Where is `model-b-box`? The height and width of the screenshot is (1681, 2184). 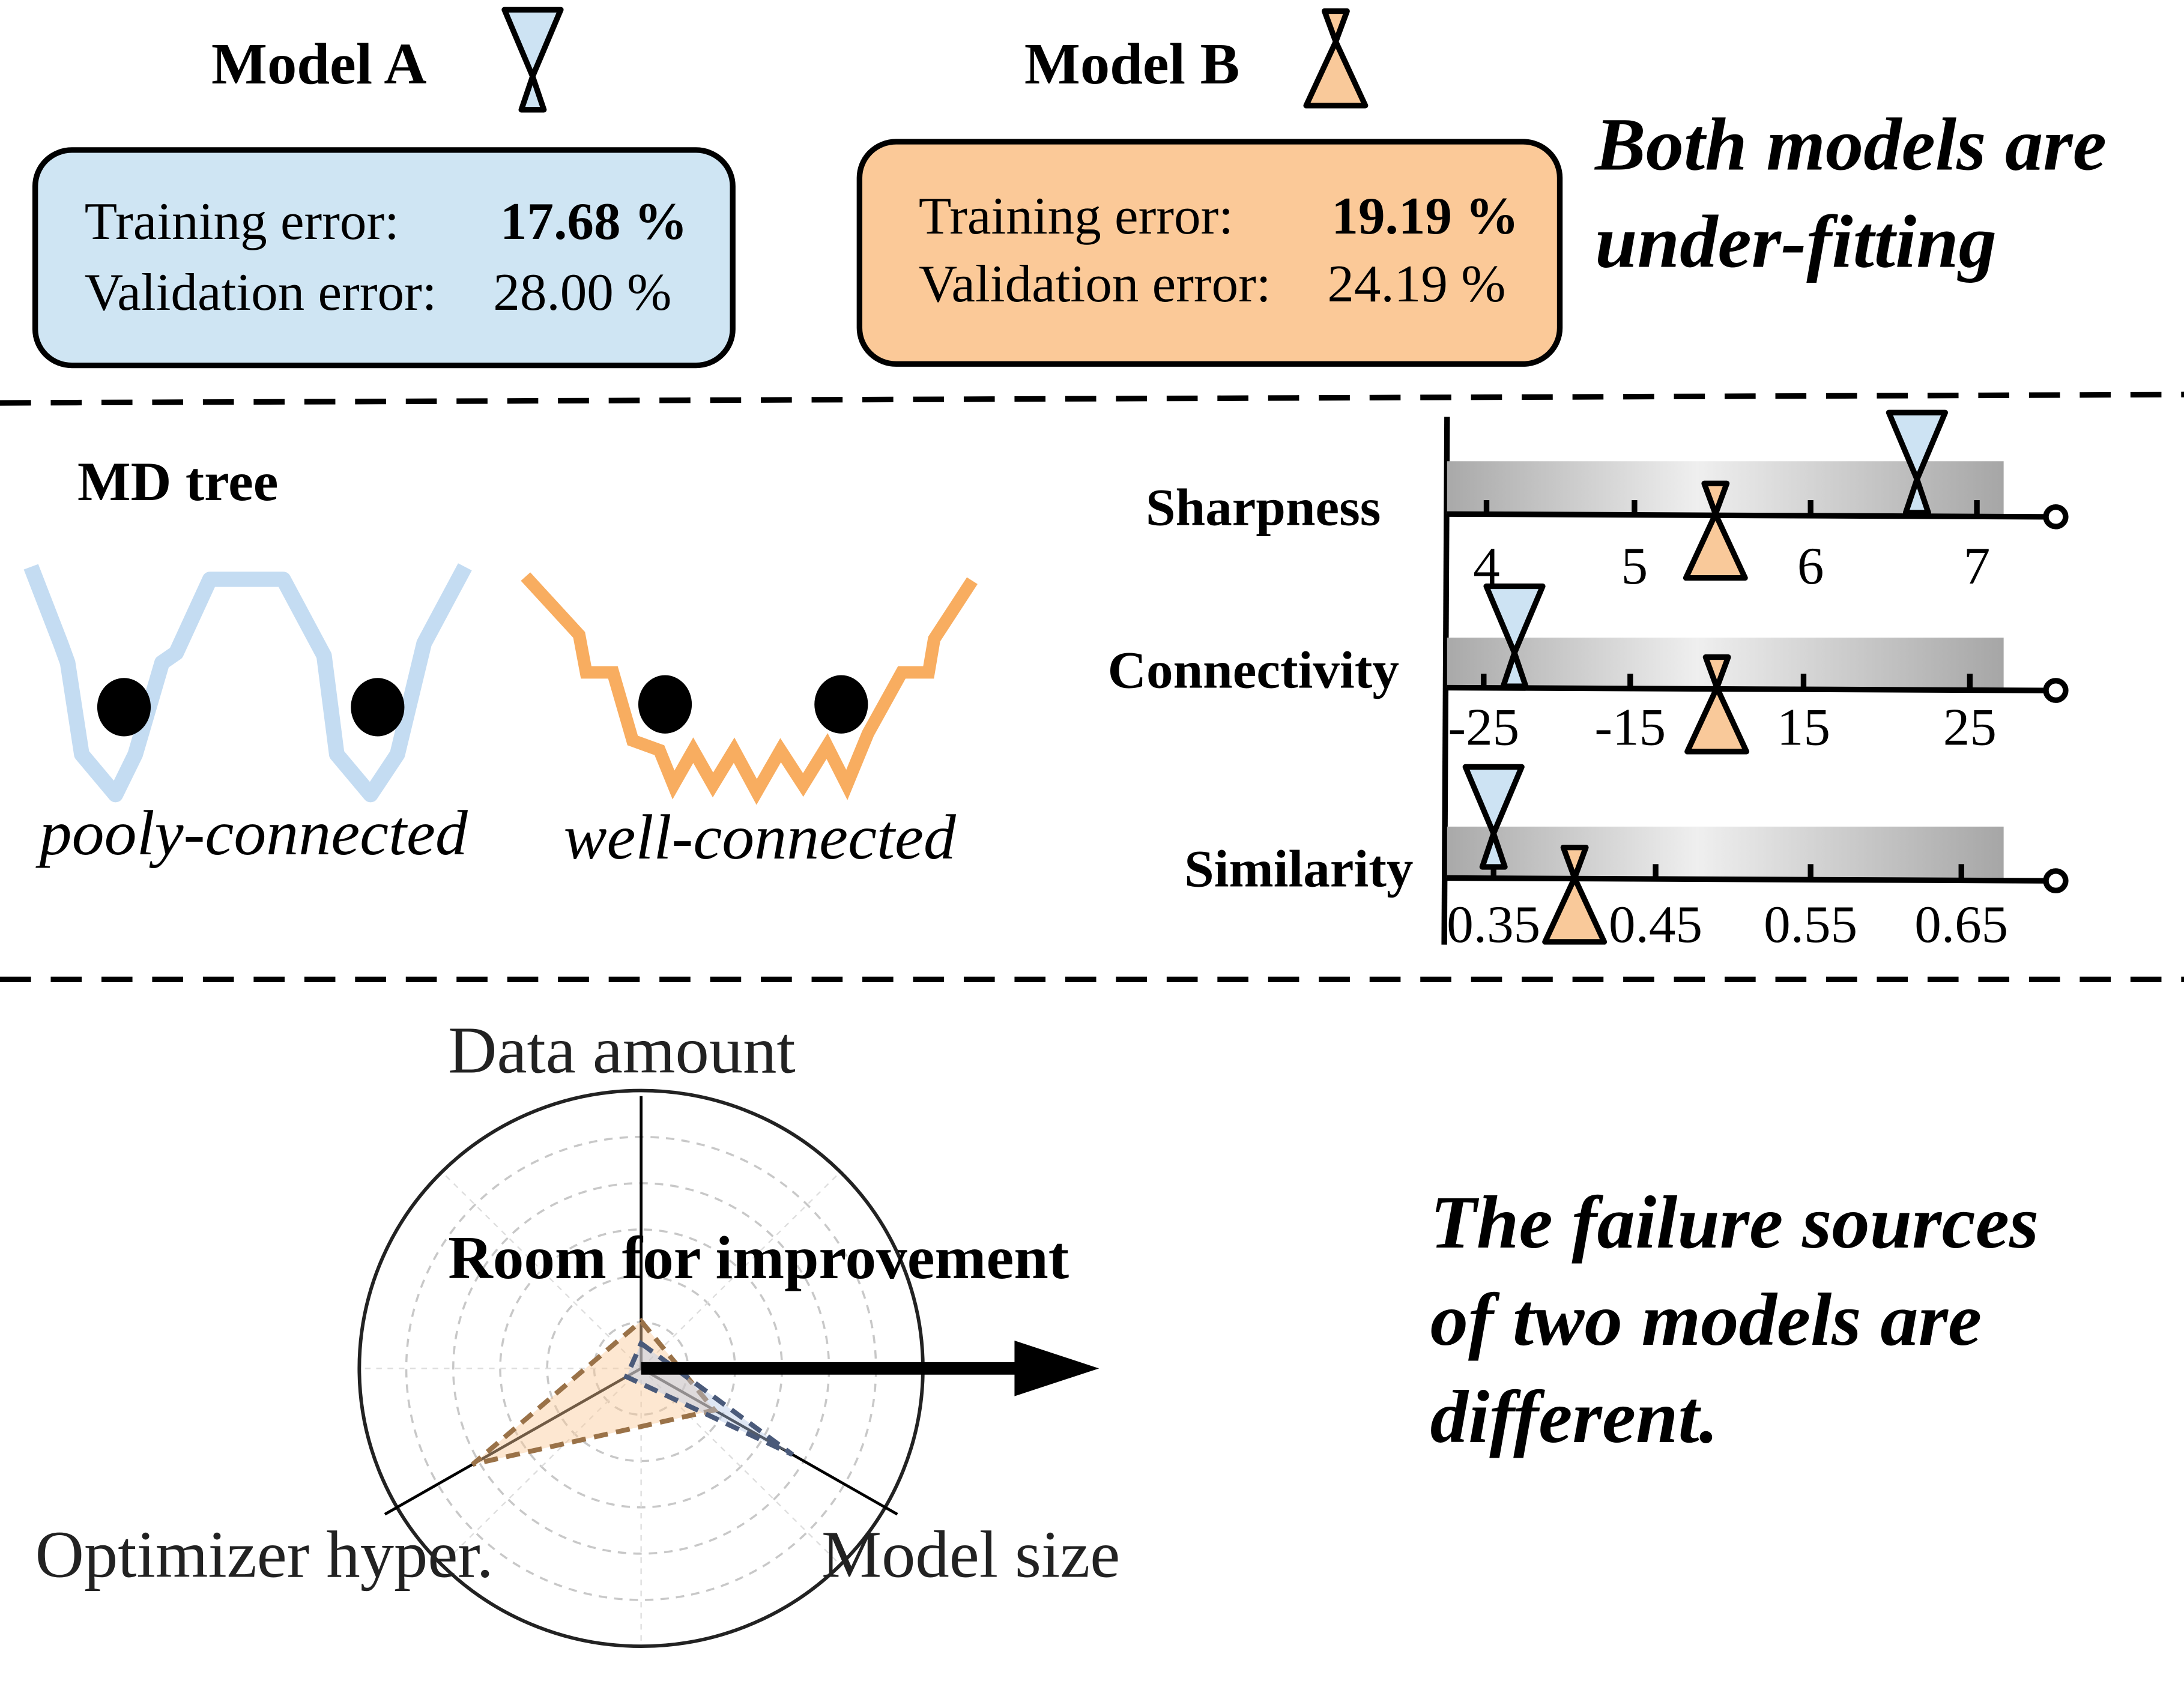
model-b-box is located at coordinates (1209, 253).